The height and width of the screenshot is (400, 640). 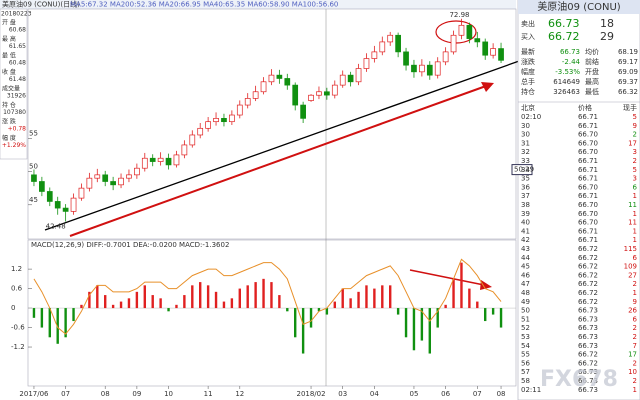 I want to click on tick-volume: 17, so click(x=632, y=355).